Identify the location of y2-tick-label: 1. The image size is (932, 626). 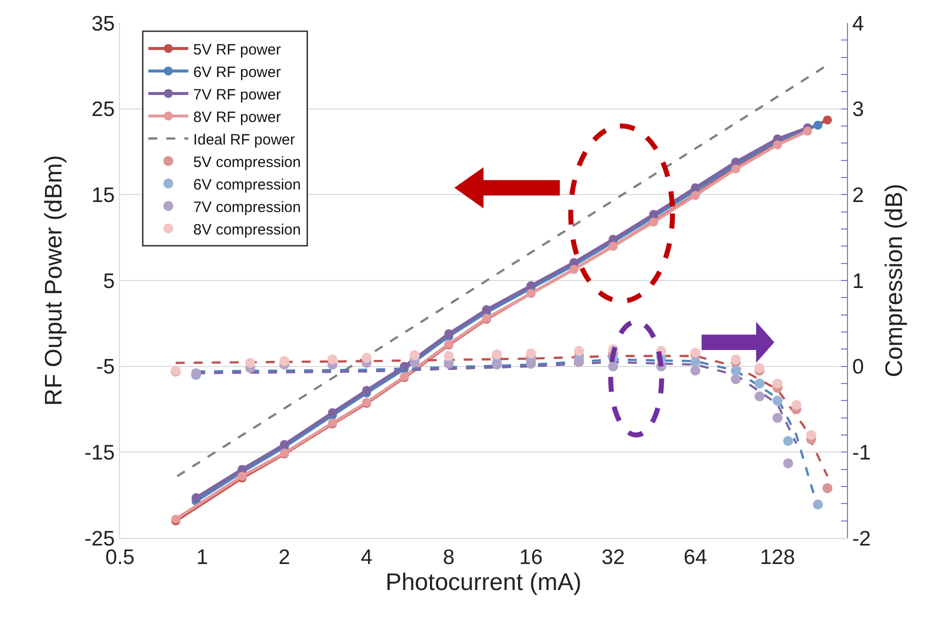
(858, 281).